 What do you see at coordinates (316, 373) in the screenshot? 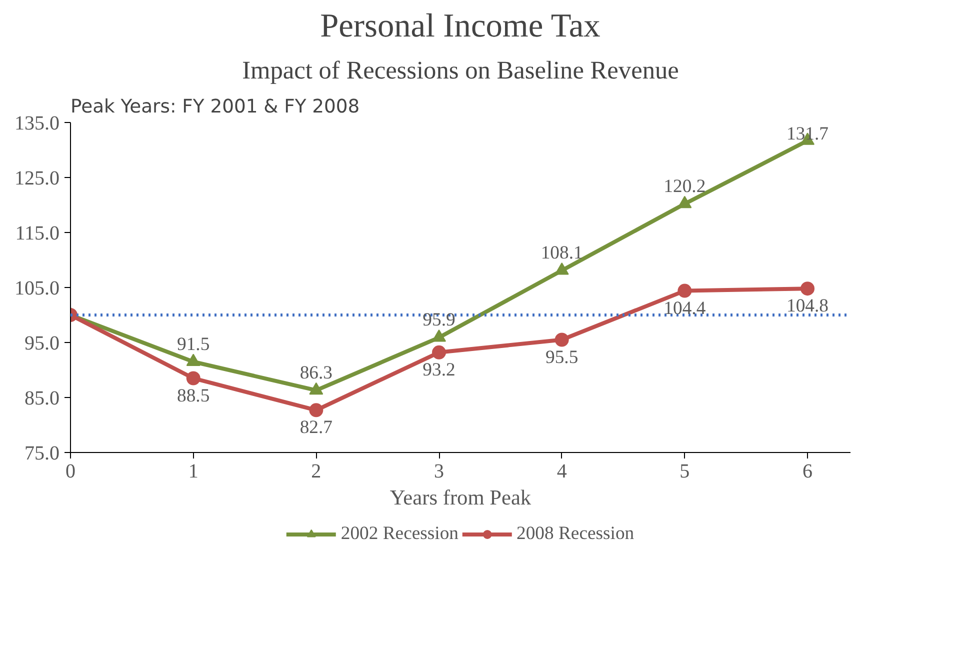
I see `data-label: 86.3` at bounding box center [316, 373].